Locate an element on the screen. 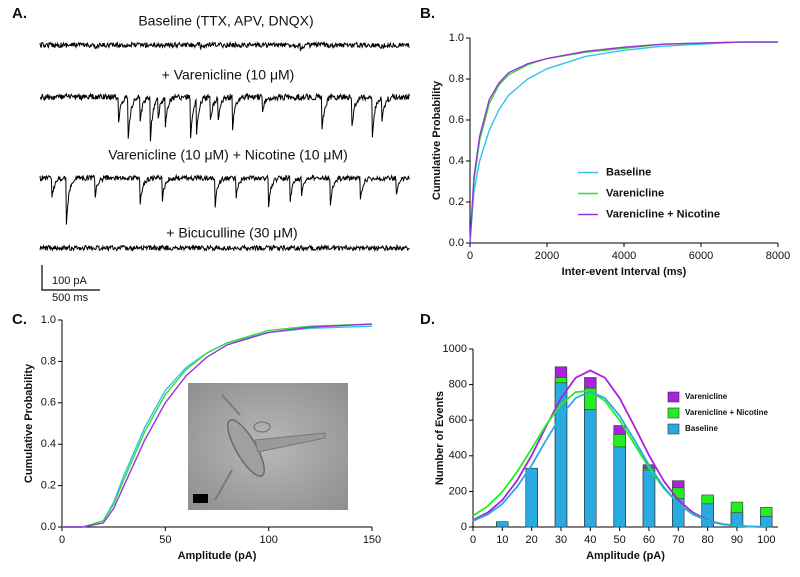 The image size is (800, 577). x-tick-label: 150 is located at coordinates (372, 540).